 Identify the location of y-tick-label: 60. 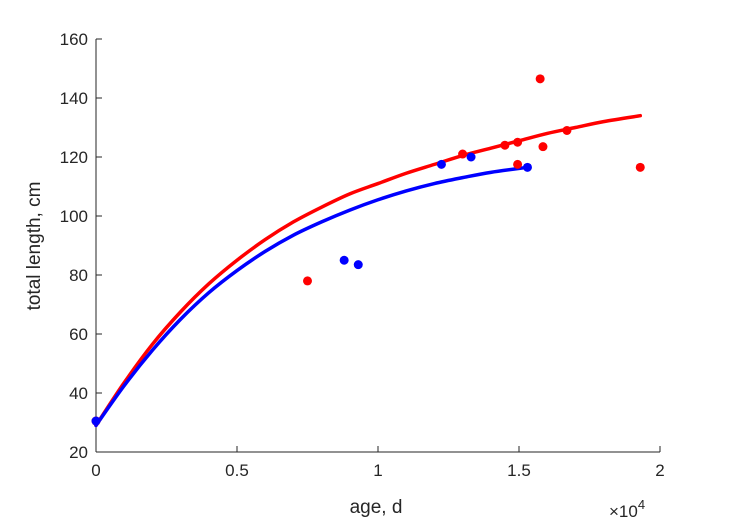
(78, 334).